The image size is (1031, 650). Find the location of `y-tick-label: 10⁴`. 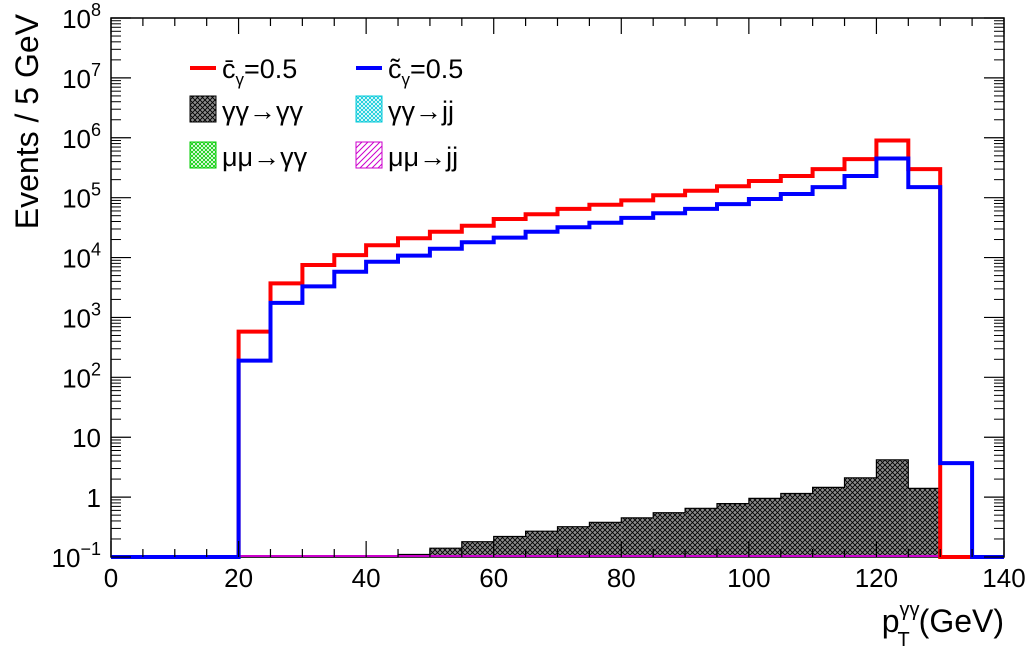

y-tick-label: 10⁴ is located at coordinates (81, 257).